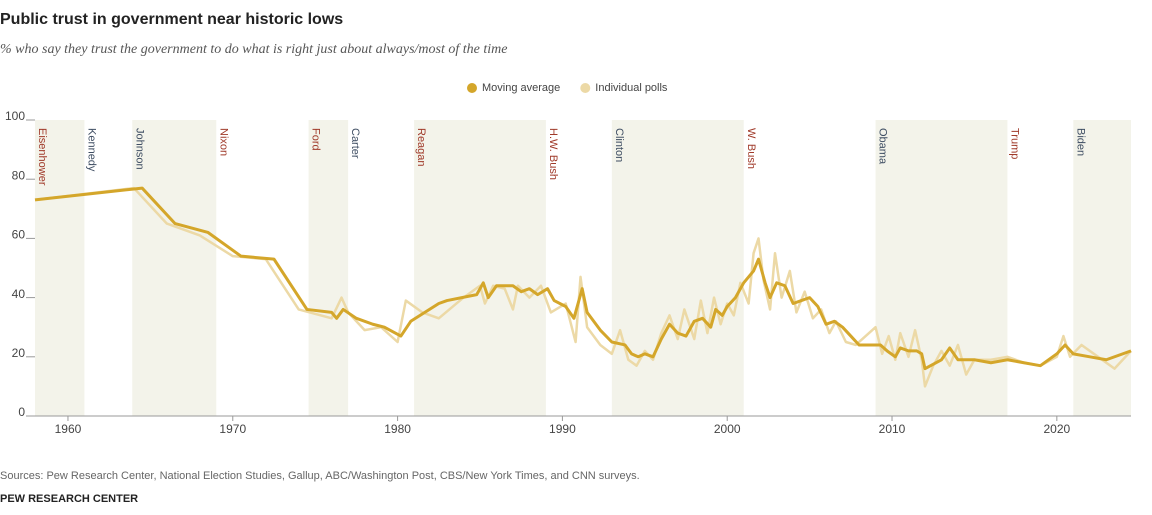 This screenshot has height=515, width=1152. What do you see at coordinates (1014, 143) in the screenshot?
I see `president-label: Trump` at bounding box center [1014, 143].